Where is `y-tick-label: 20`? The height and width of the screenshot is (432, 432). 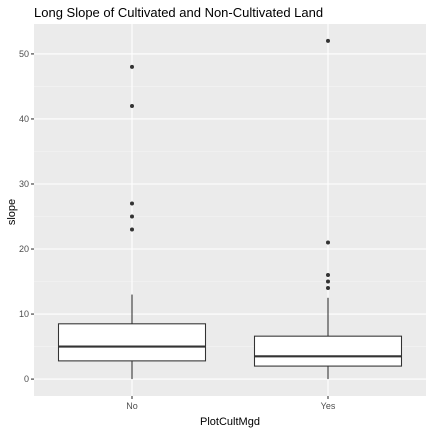
y-tick-label: 20 is located at coordinates (24, 249).